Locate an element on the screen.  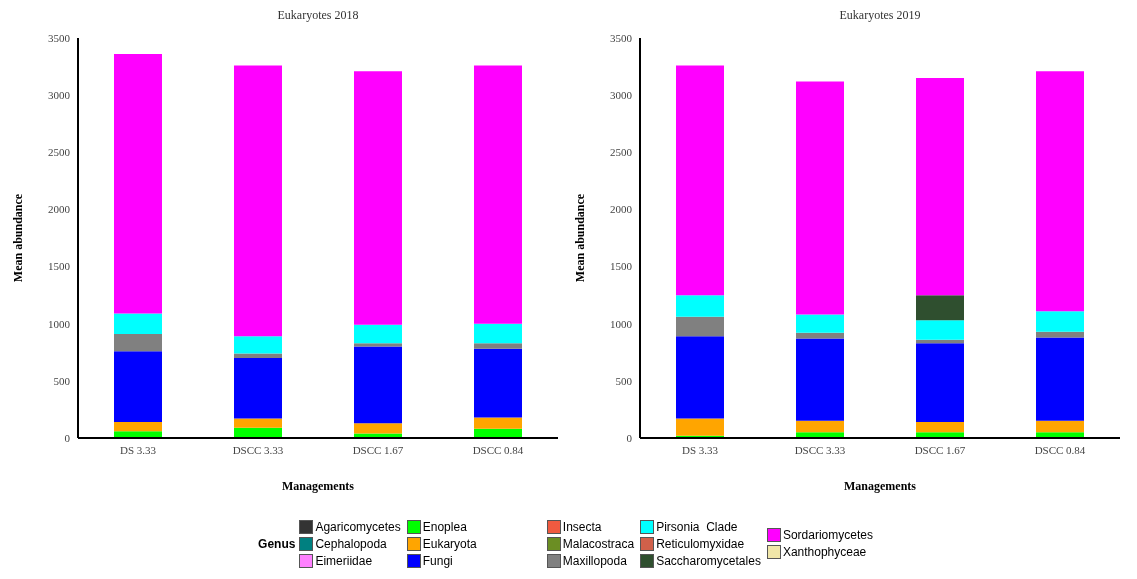
legend-title: Genus is located at coordinates (277, 543).